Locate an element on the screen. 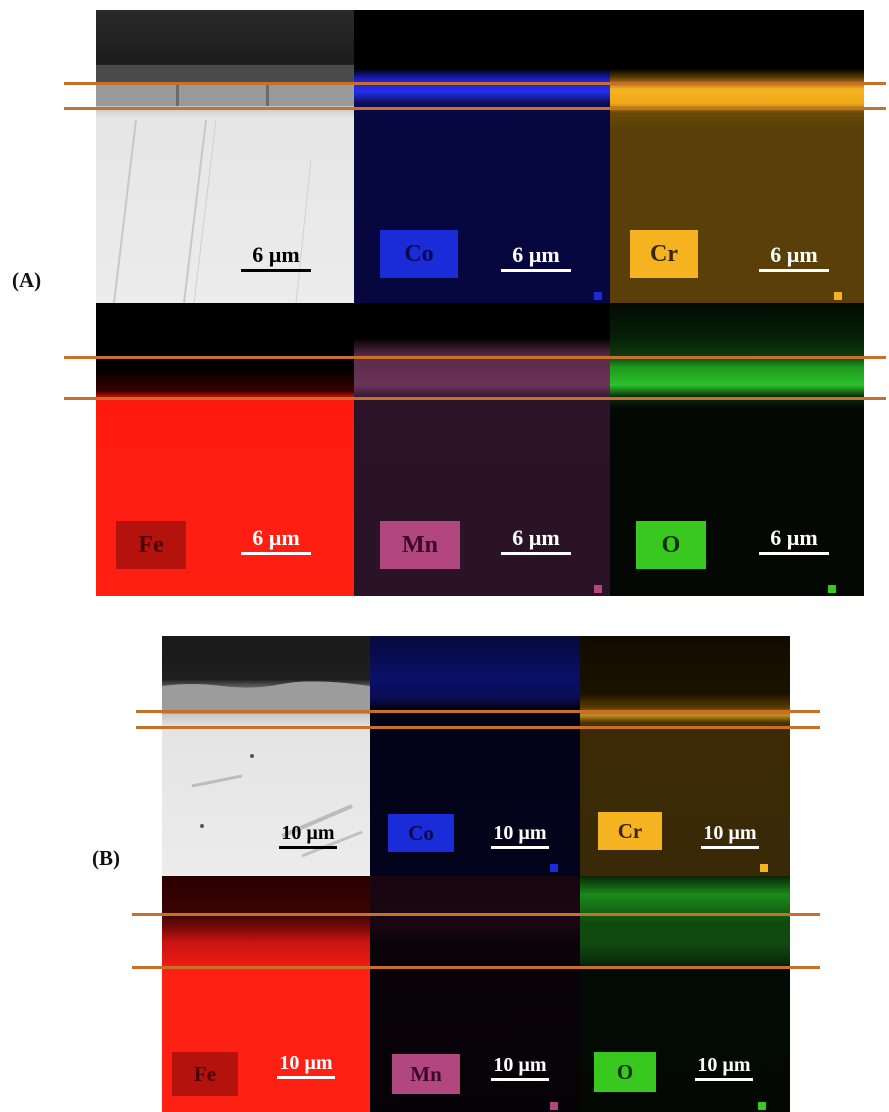  fe-map-b: Fe 10 µm is located at coordinates (266, 994).